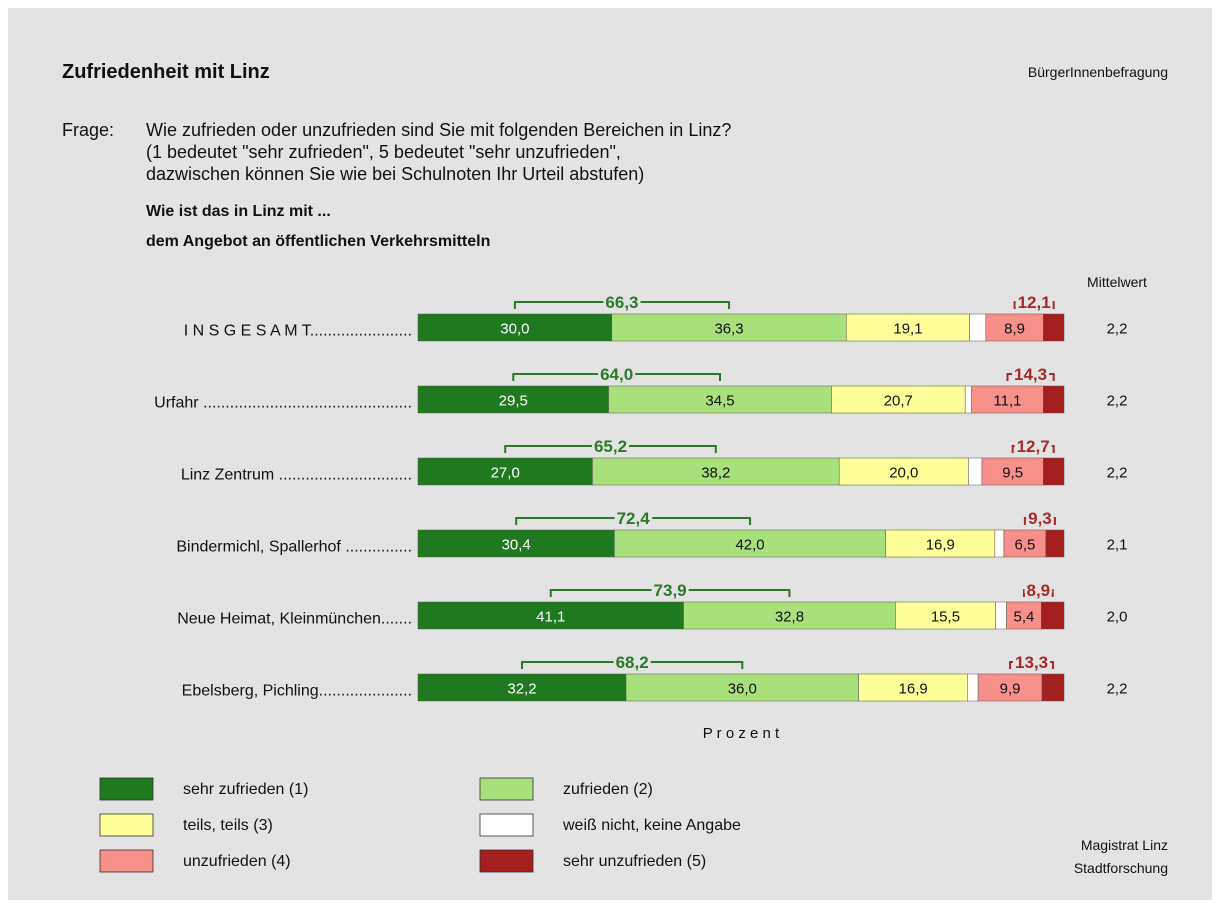 The image size is (1220, 907). I want to click on total-label: 66,3, so click(621, 302).